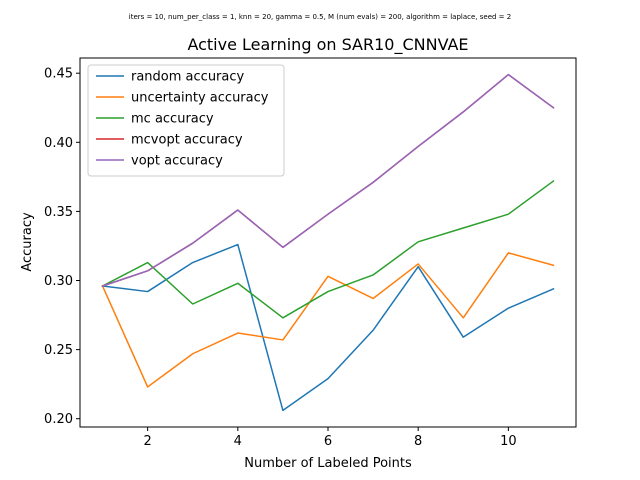 The height and width of the screenshot is (480, 640). What do you see at coordinates (58, 74) in the screenshot?
I see `y-tick-label: 0.45` at bounding box center [58, 74].